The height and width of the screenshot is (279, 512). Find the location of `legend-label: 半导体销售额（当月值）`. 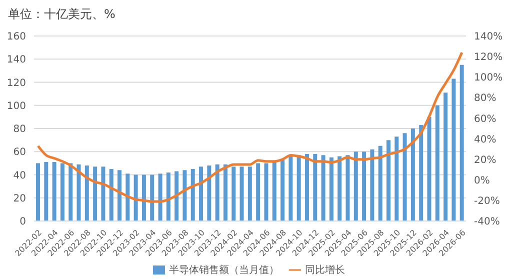

legend-label: 半导体销售额（当月值） is located at coordinates (224, 270).